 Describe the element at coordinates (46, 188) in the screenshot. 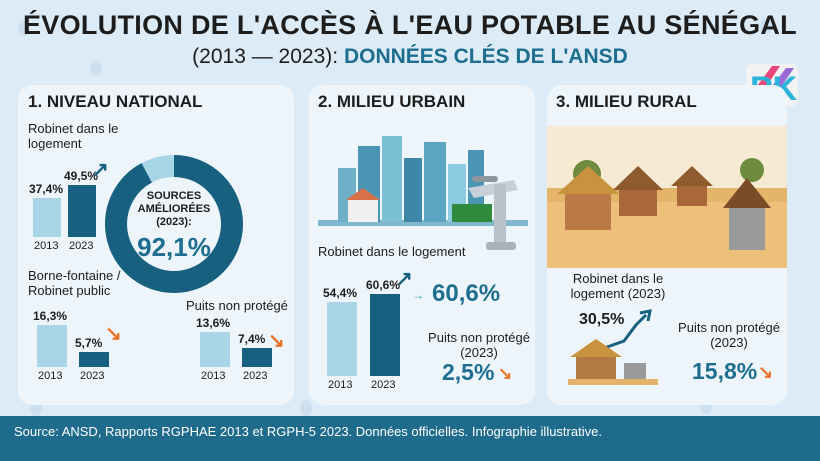

I see `bar-value-label: 37,4%` at that location.